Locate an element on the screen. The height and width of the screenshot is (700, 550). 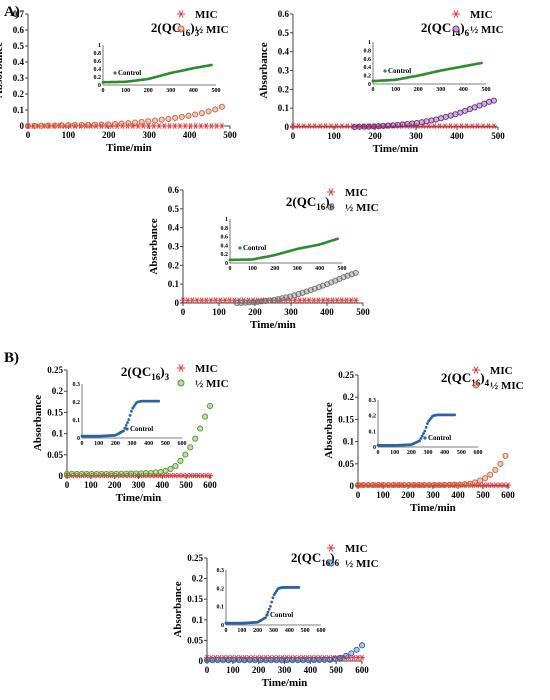
title-part: ) is located at coordinates (162, 371).